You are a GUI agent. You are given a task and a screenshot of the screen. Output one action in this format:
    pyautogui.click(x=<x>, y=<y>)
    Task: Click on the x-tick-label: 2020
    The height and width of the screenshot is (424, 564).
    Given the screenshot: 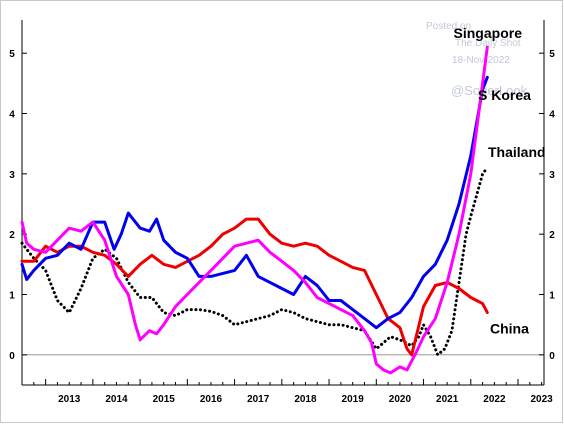 What is the action you would take?
    pyautogui.click(x=400, y=399)
    